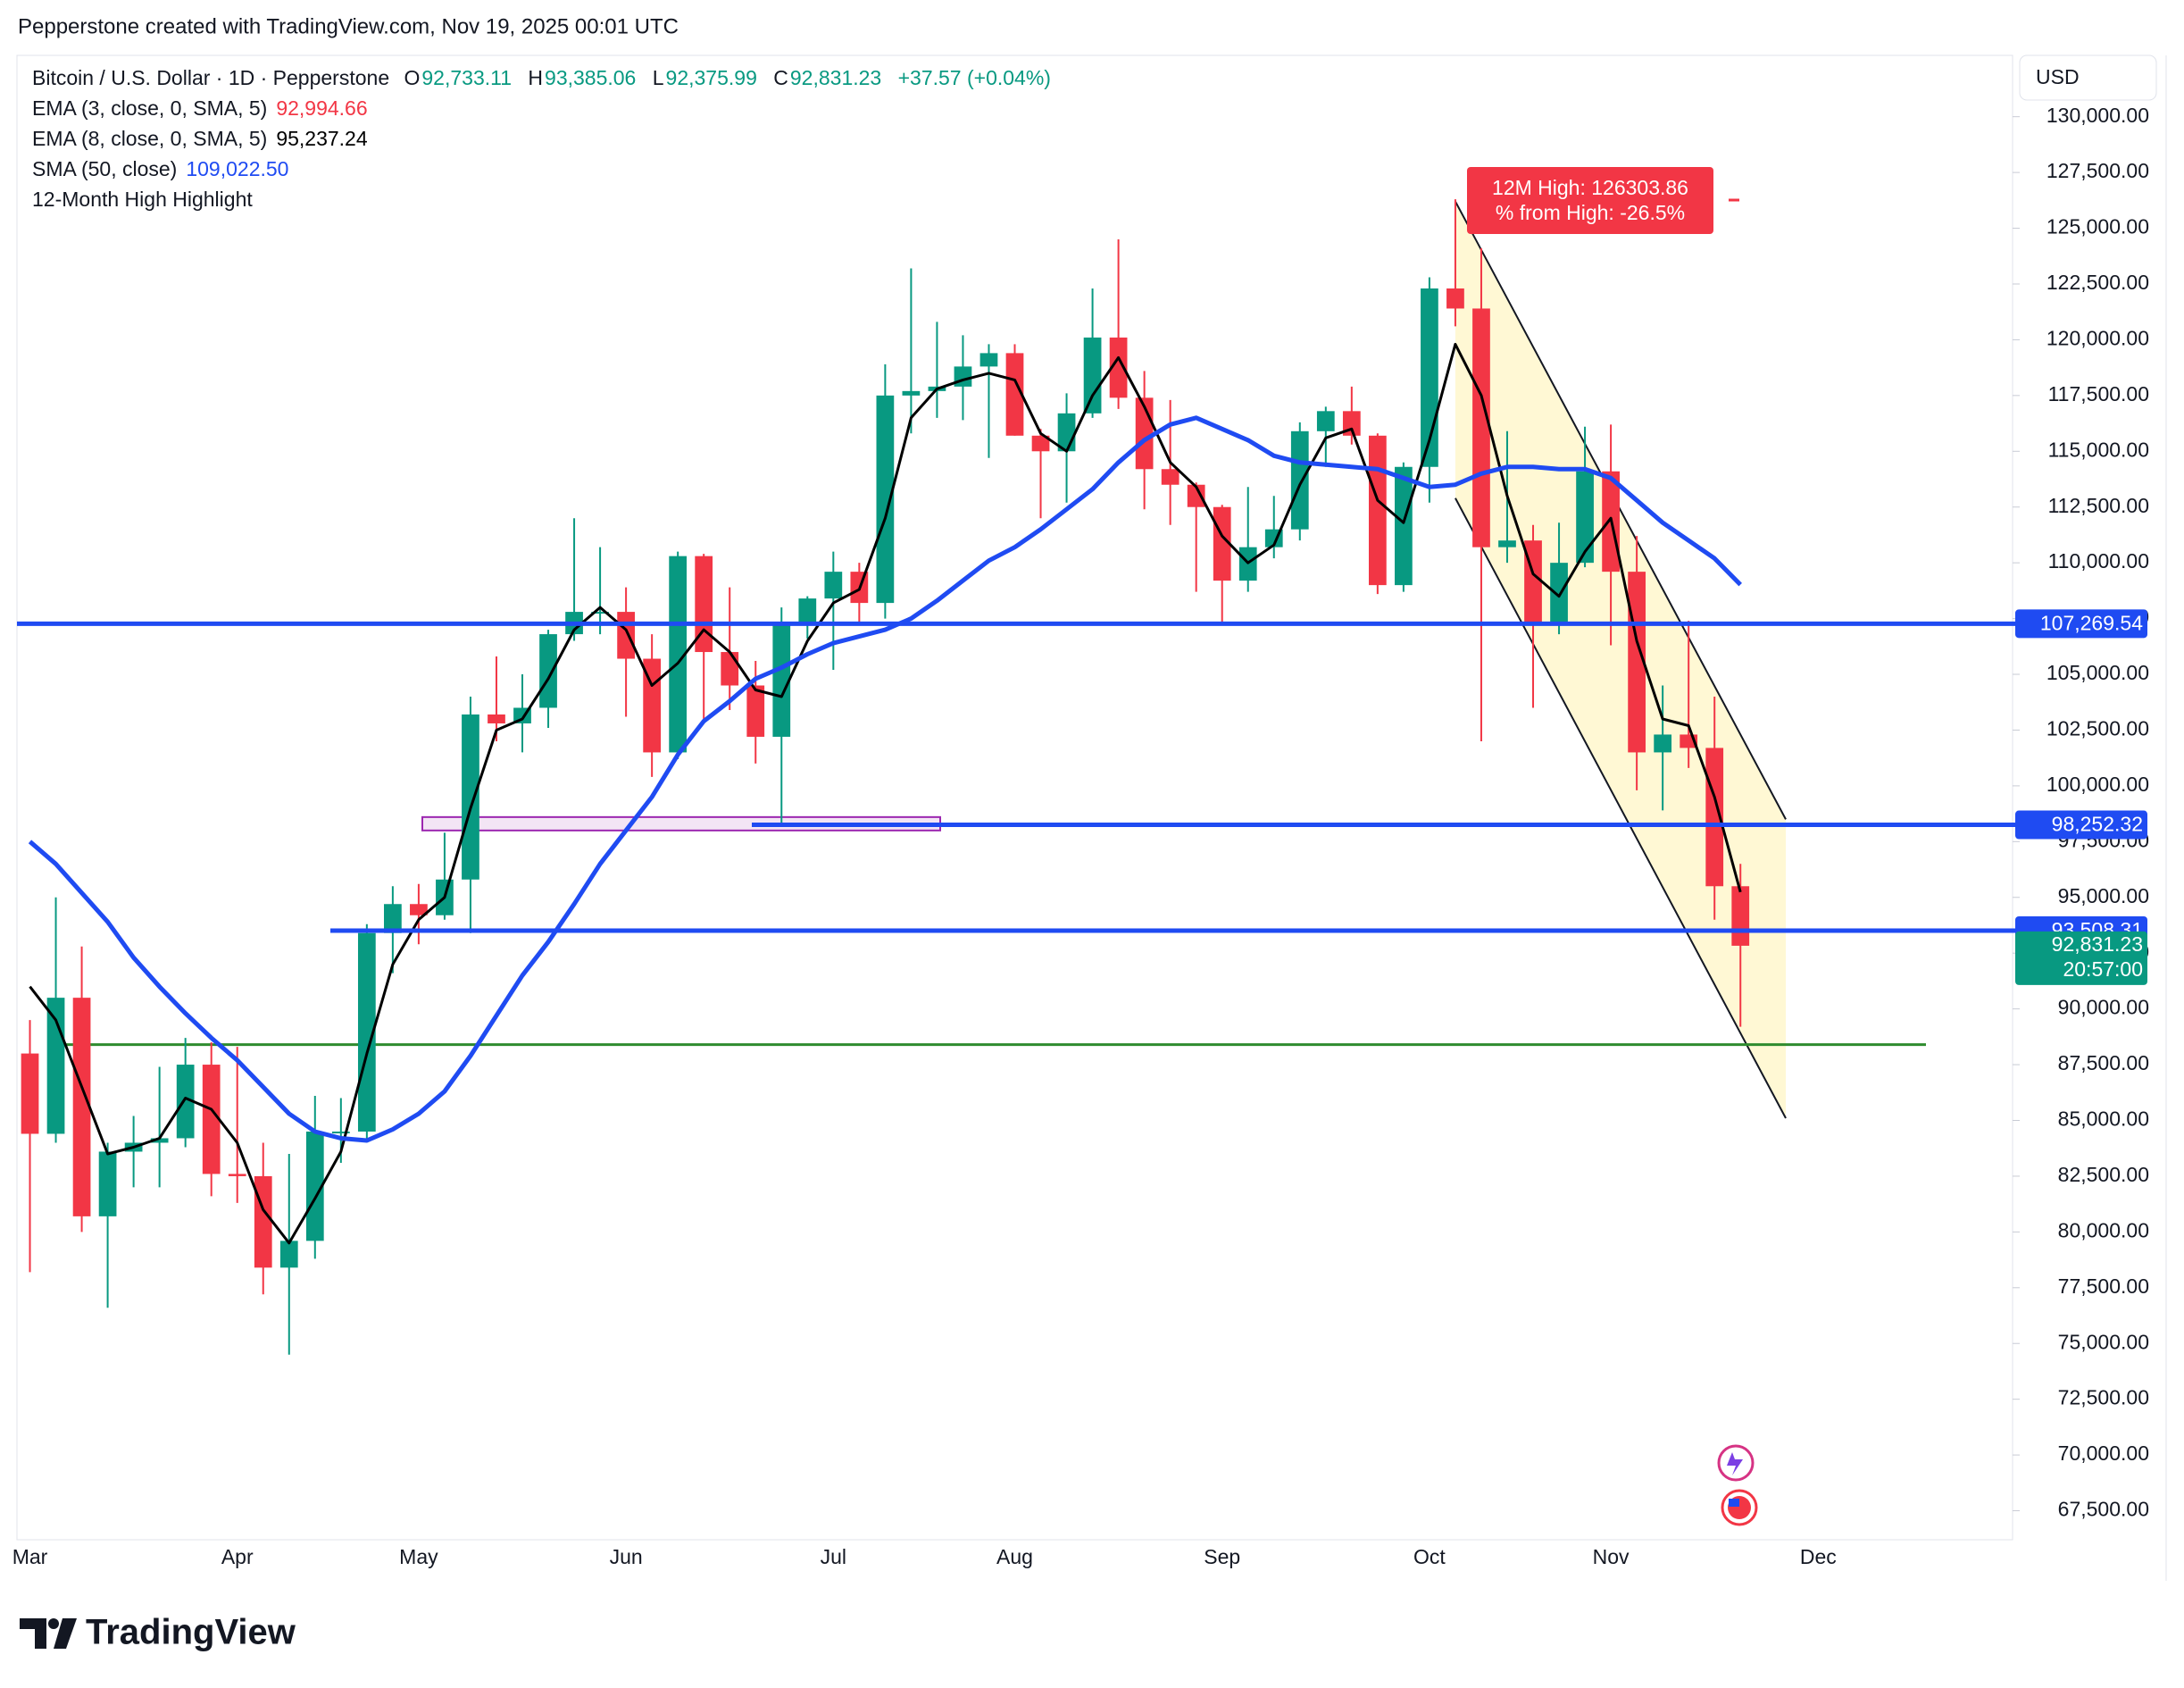 This screenshot has width=2184, height=1688. What do you see at coordinates (591, 77) in the screenshot?
I see `ohlc-value: 93,385.06` at bounding box center [591, 77].